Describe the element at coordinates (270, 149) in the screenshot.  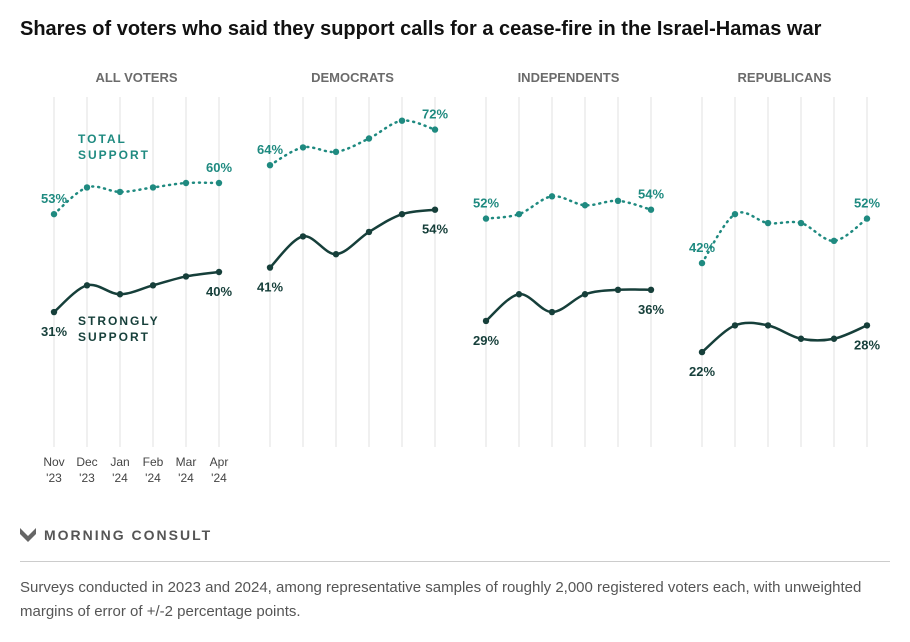
I see `total-label-first: 64%` at that location.